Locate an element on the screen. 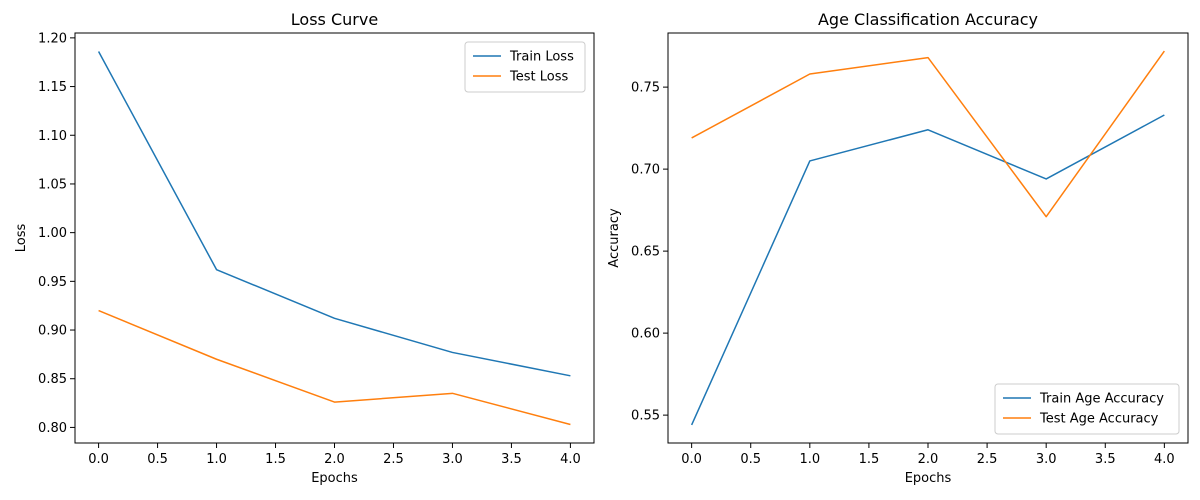 This screenshot has height=500, width=1200. legend: Train Loss Test Loss is located at coordinates (525, 67).